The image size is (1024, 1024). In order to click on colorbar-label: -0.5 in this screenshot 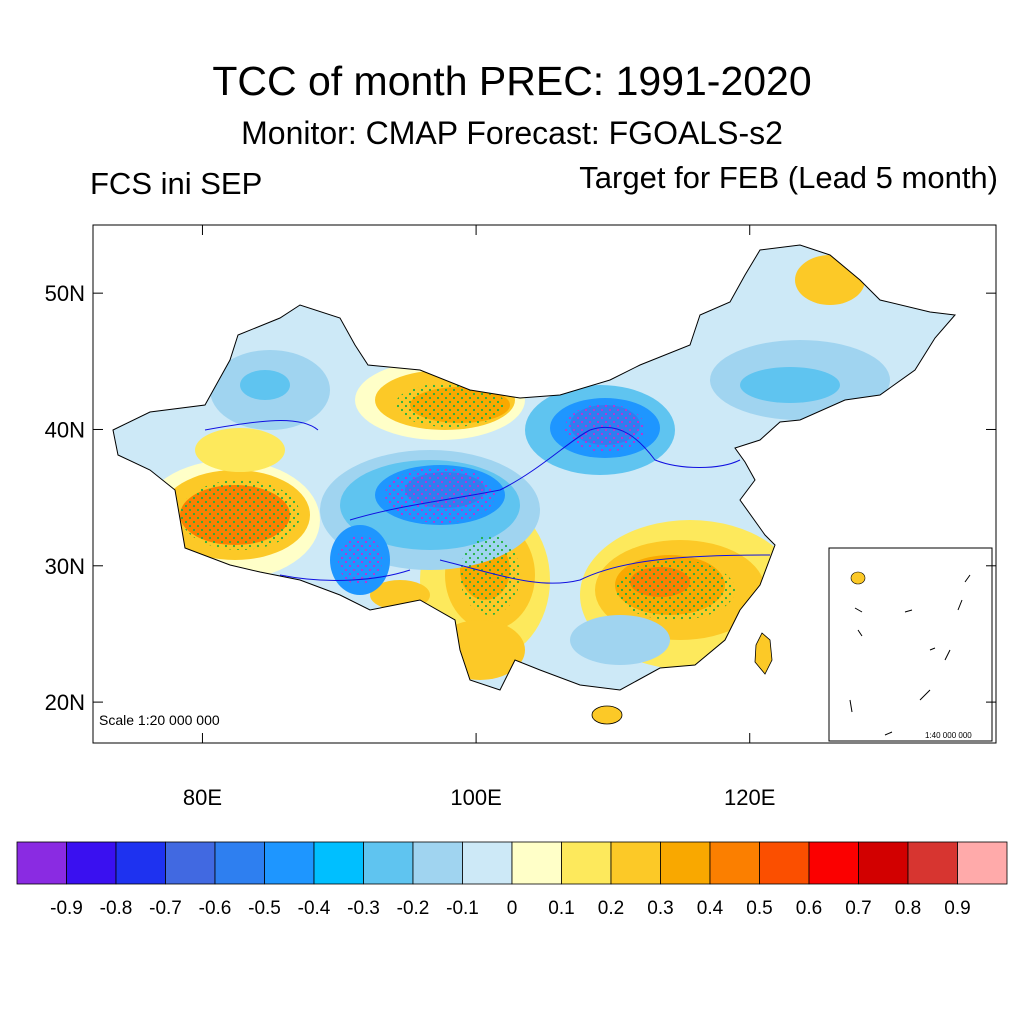, I will do `click(264, 908)`.